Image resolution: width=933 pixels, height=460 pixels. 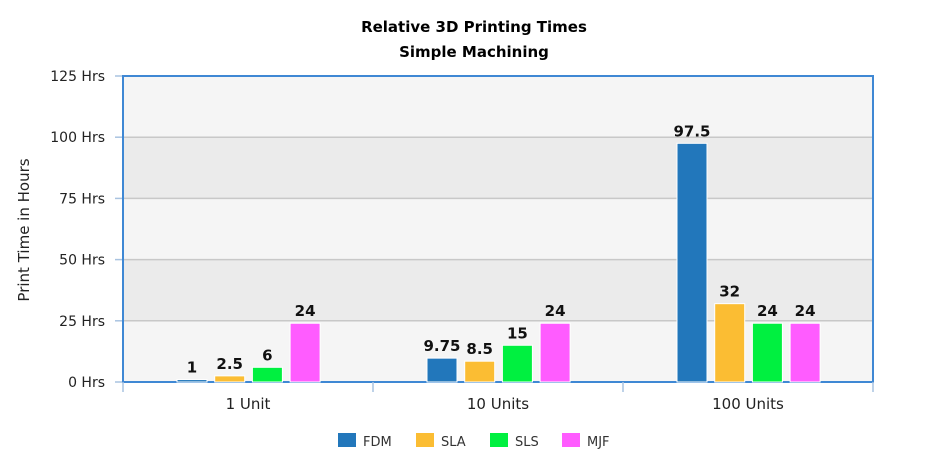 I want to click on y-tick-label: 50 Hrs, so click(x=82, y=261).